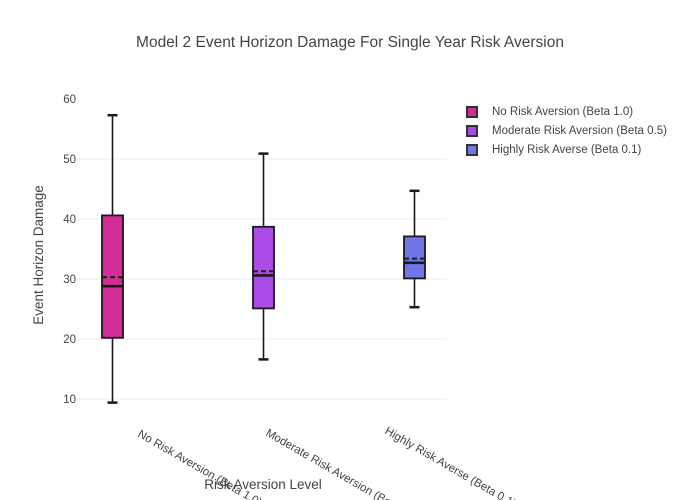 The height and width of the screenshot is (500, 700). What do you see at coordinates (69, 280) in the screenshot?
I see `y-tick-label-30: 30` at bounding box center [69, 280].